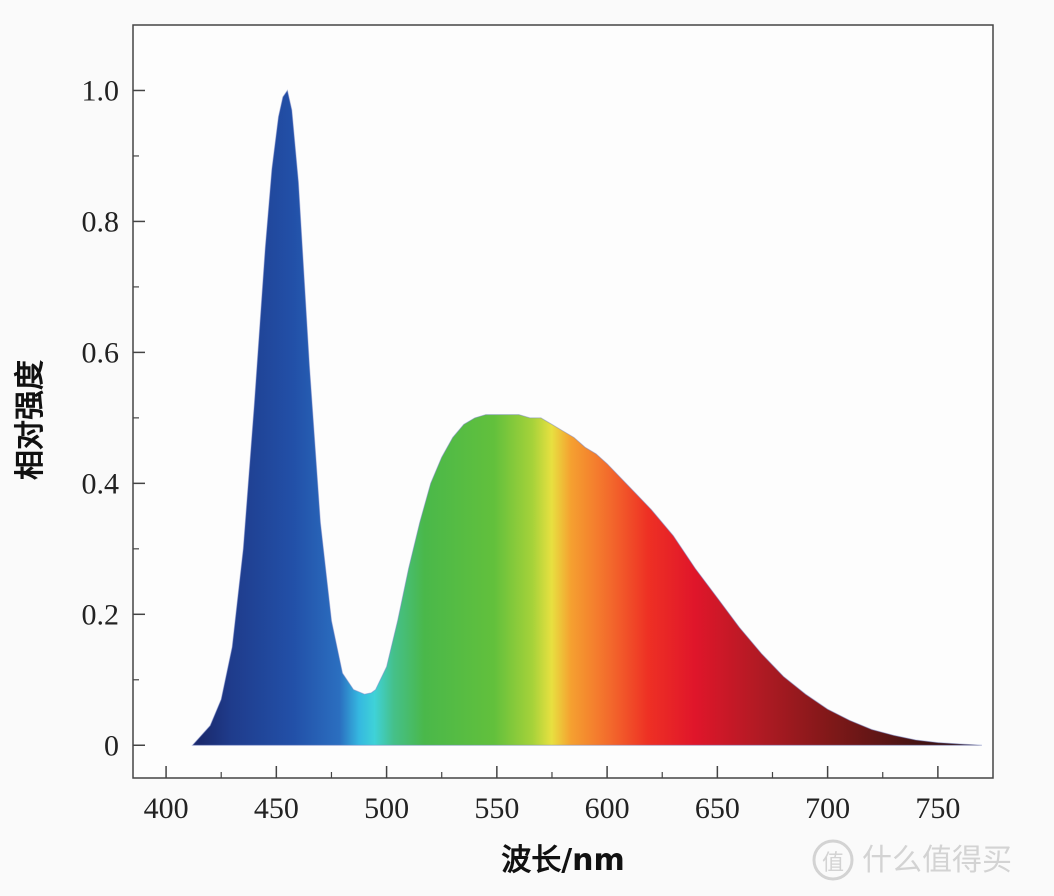  Describe the element at coordinates (101, 483) in the screenshot. I see `y-tick-label: 0.4` at that location.